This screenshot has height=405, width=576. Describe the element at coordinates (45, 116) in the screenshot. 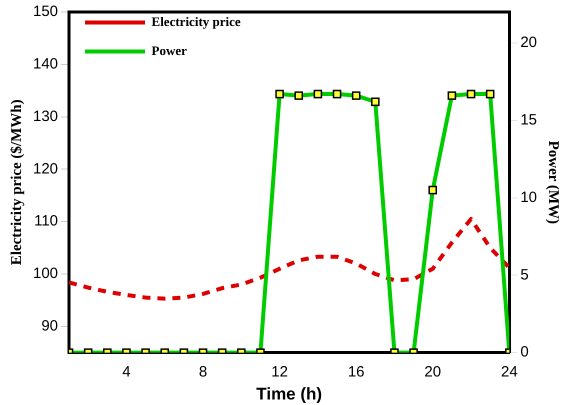

I see `y-tick-label: 130` at that location.